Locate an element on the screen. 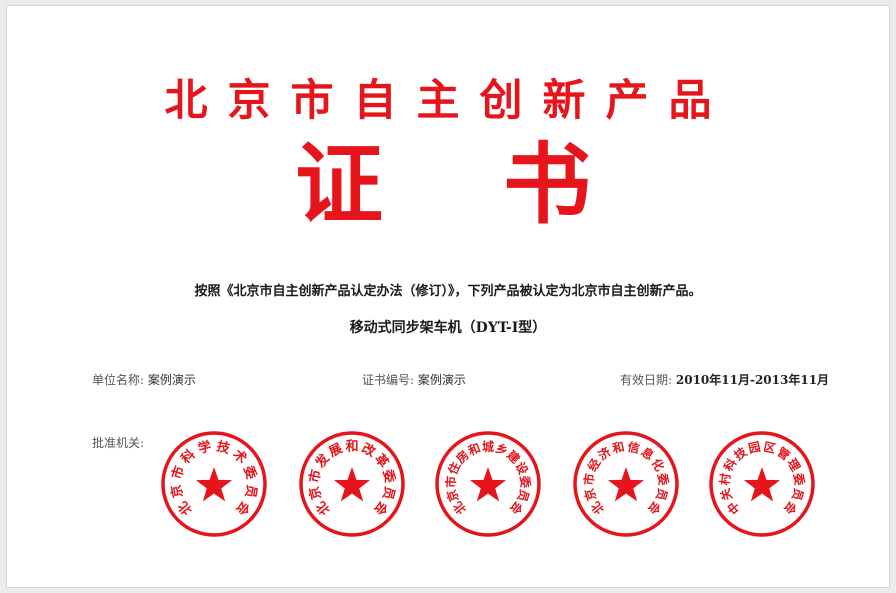 Image resolution: width=896 pixels, height=593 pixels. certificate-subtitle: 证书 is located at coordinates (502, 184).